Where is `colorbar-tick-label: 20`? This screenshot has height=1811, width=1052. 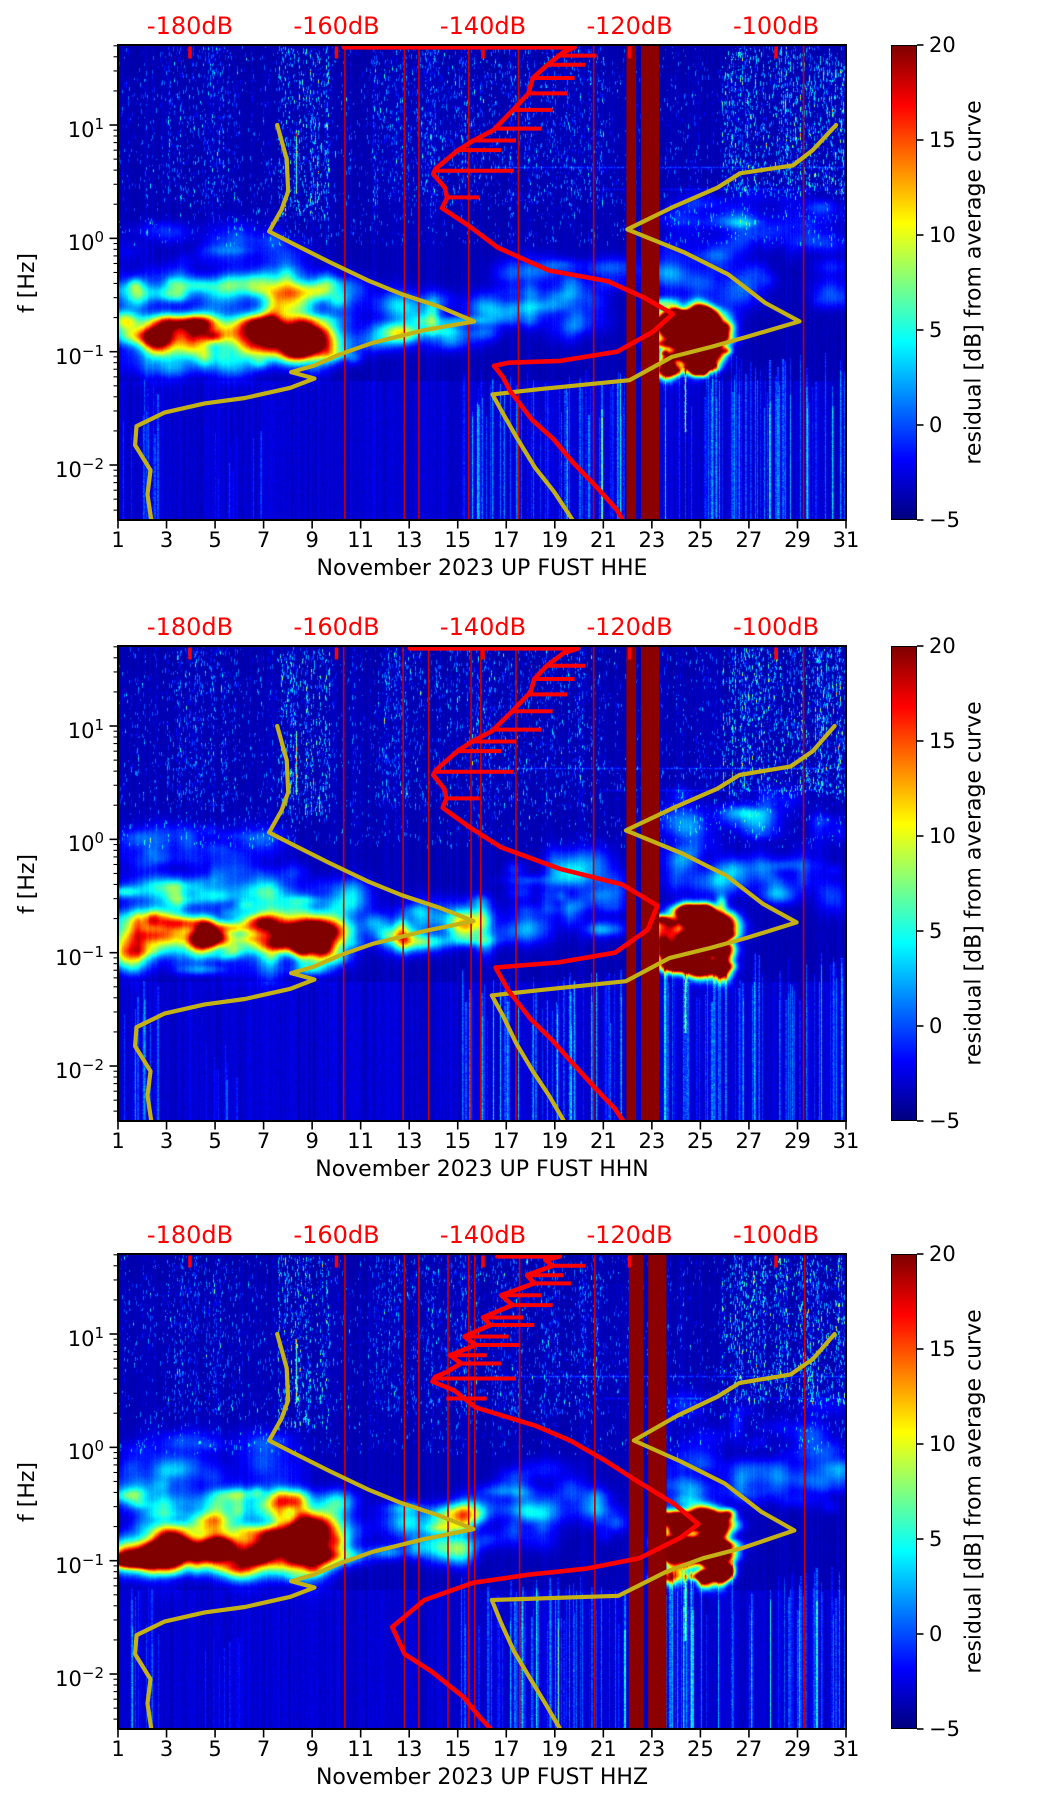
colorbar-tick-label: 20 is located at coordinates (942, 44).